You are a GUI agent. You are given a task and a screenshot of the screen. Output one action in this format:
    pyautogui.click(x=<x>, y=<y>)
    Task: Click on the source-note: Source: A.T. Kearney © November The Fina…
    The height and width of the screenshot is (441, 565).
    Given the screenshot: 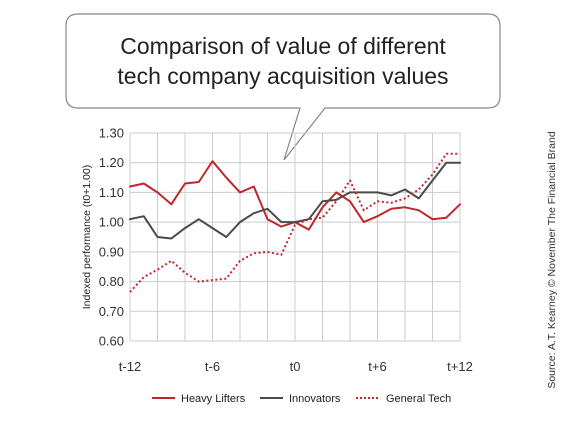 What is the action you would take?
    pyautogui.click(x=552, y=259)
    